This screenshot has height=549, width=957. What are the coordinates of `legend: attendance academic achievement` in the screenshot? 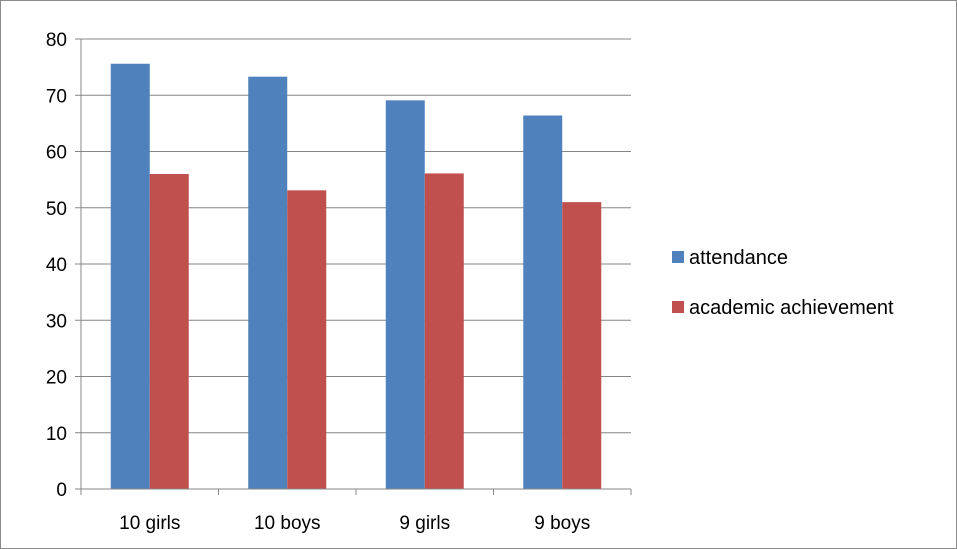 It's located at (783, 283).